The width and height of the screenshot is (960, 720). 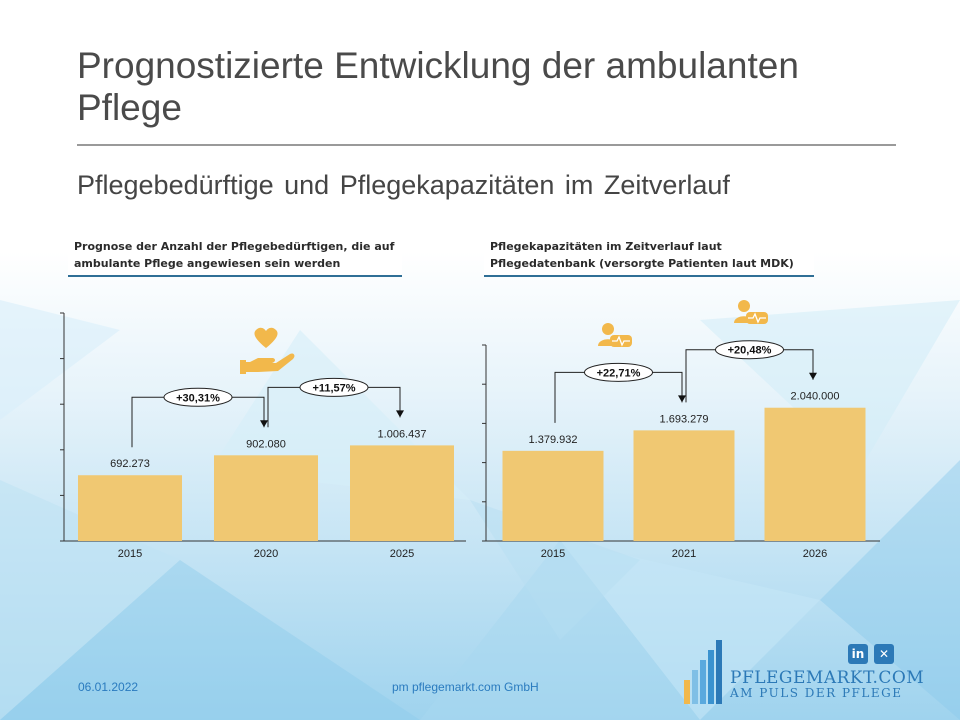 I want to click on data-label-2025: 1.006.437, so click(x=402, y=434).